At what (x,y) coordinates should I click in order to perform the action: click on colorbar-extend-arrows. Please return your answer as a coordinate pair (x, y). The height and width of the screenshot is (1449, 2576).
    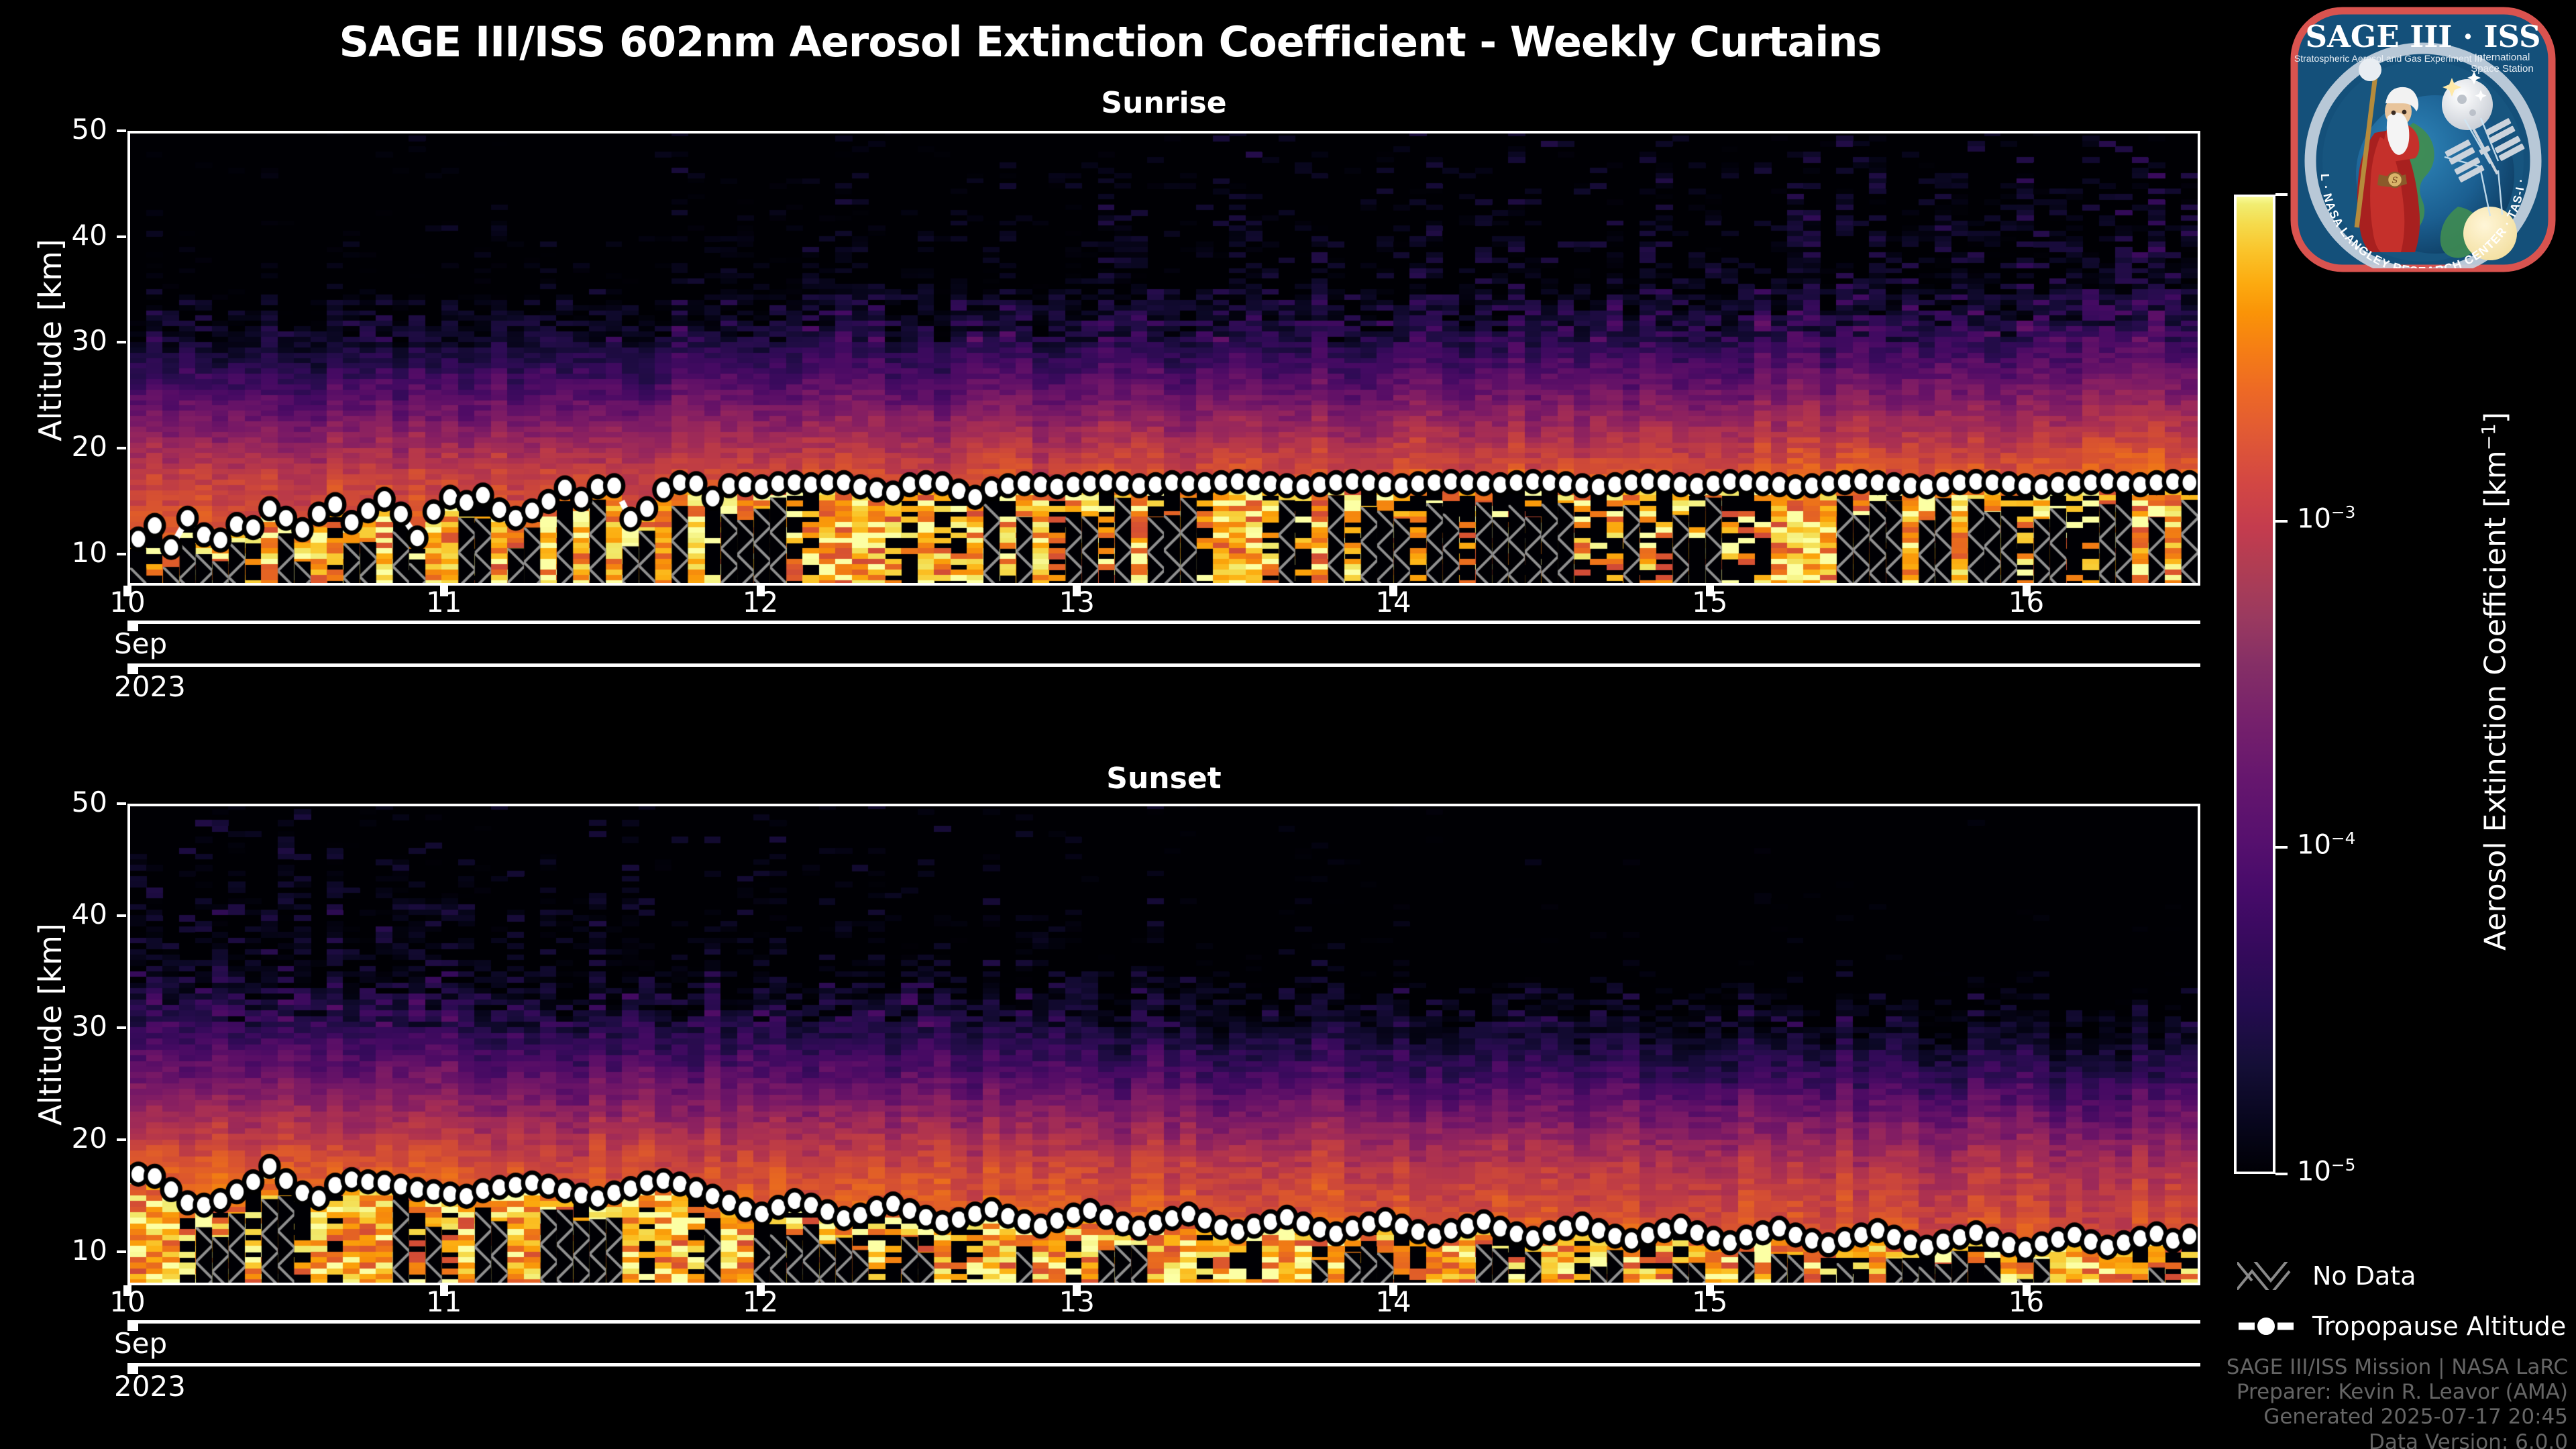
    Looking at the image, I should click on (2254, 684).